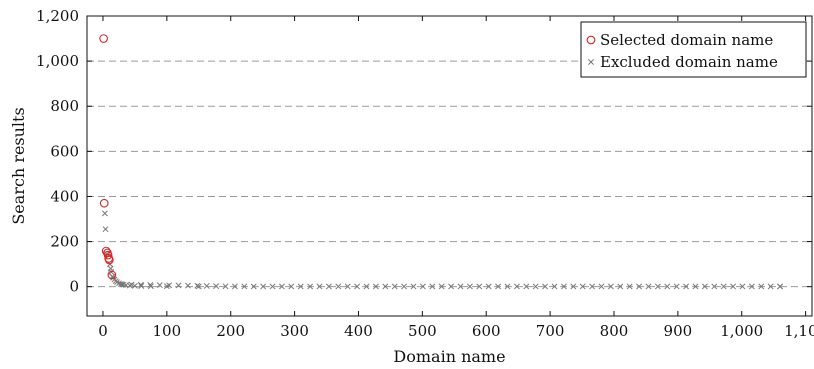 This screenshot has width=814, height=369. Describe the element at coordinates (64, 151) in the screenshot. I see `y-tick-label: 600` at that location.